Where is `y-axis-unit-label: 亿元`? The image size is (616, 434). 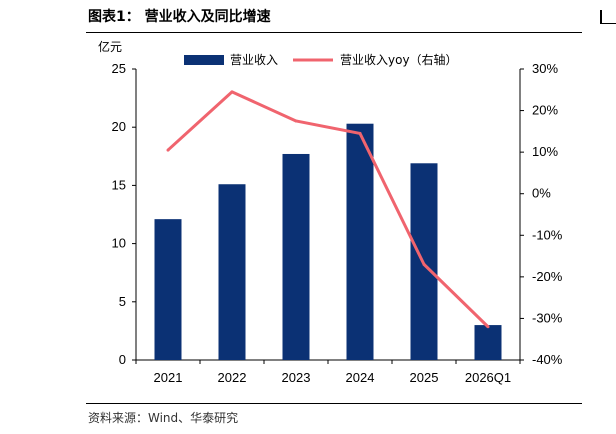 y-axis-unit-label: 亿元 is located at coordinates (110, 46).